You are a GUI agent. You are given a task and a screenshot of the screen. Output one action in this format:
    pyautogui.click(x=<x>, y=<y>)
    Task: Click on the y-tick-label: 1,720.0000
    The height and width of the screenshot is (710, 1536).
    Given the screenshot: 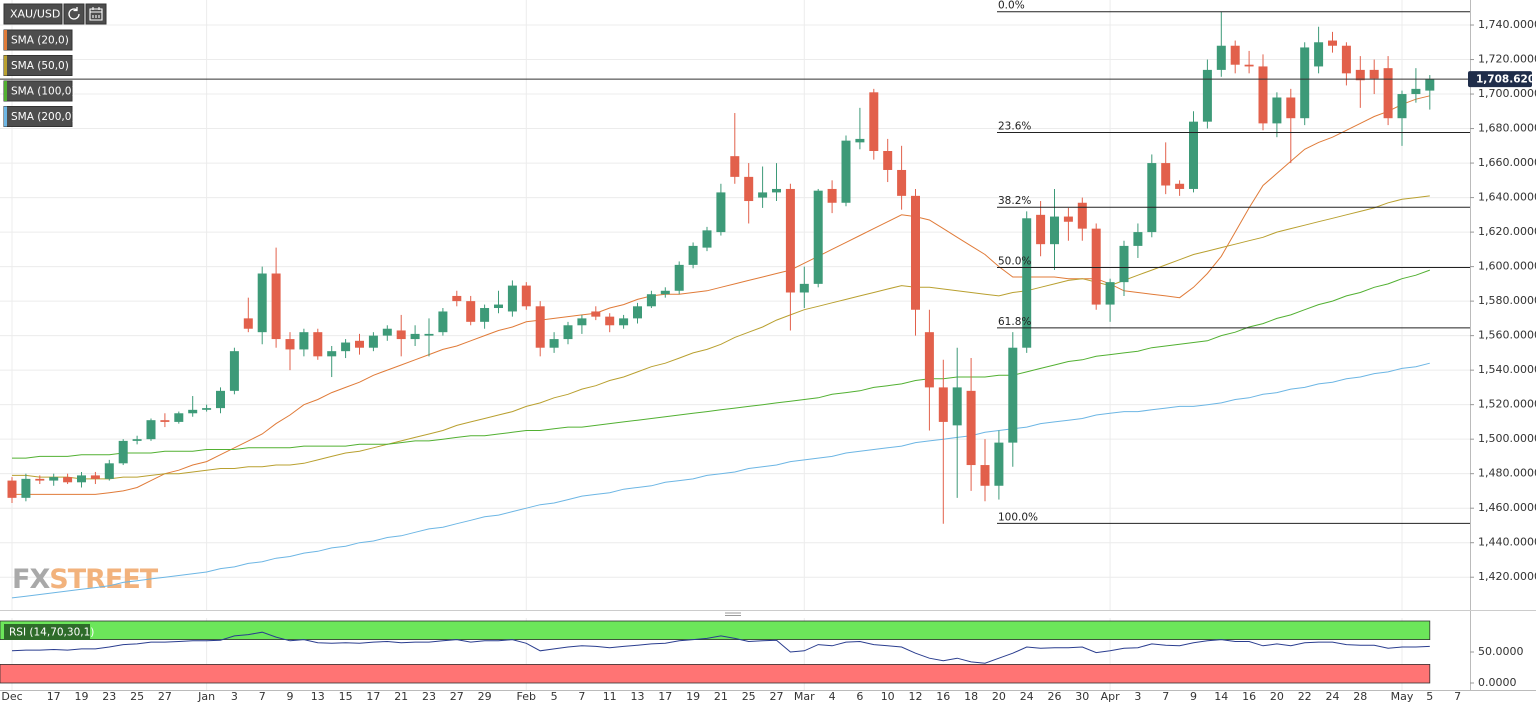 What is the action you would take?
    pyautogui.click(x=1507, y=59)
    